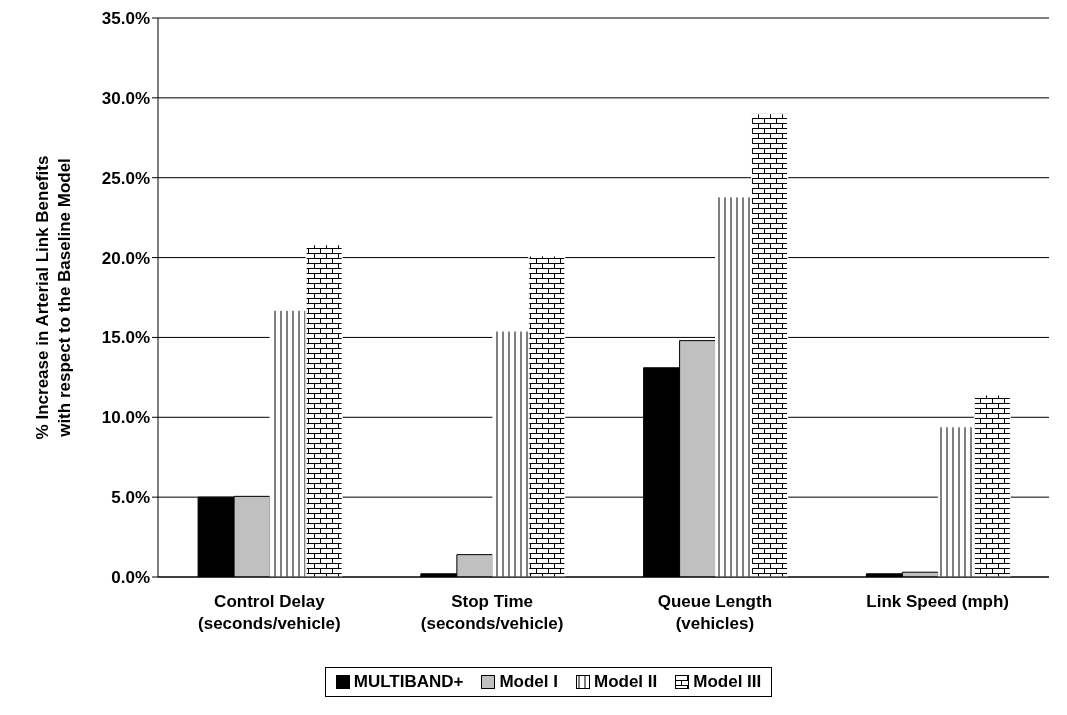 This screenshot has width=1067, height=715. I want to click on legend-label: Model II, so click(625, 682).